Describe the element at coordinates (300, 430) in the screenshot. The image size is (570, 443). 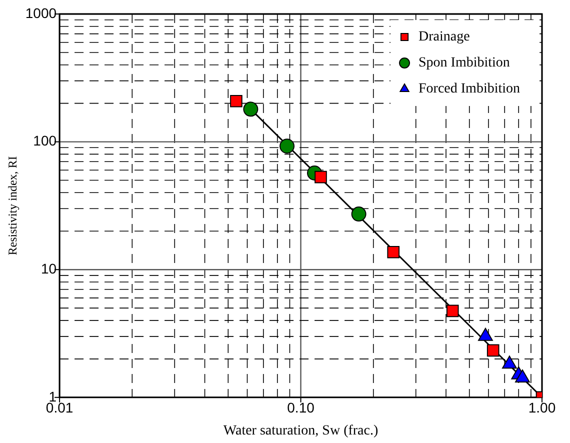
I see `x-axis-title: Water saturation, Sw (frac.)` at that location.